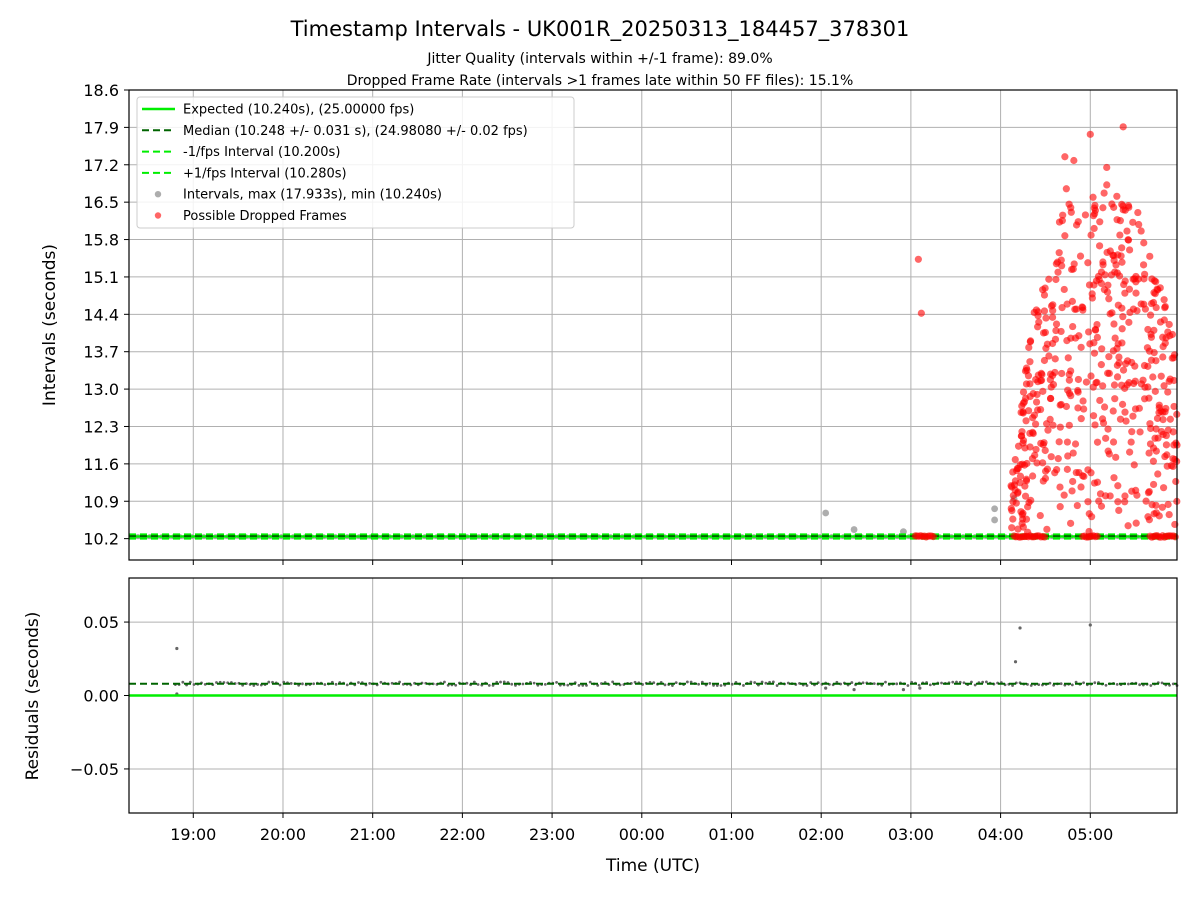 The width and height of the screenshot is (1200, 900). Describe the element at coordinates (312, 195) in the screenshot. I see `legend-entry-label: Intervals, max (17.933s), min (10.240s)` at that location.